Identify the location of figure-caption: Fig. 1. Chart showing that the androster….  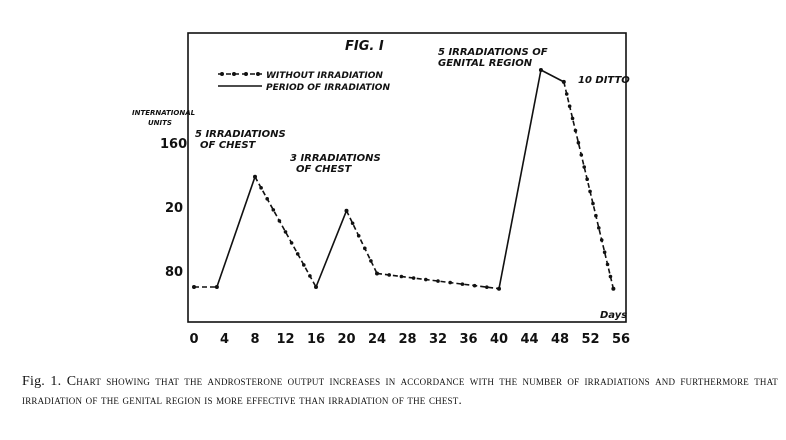
(400, 390).